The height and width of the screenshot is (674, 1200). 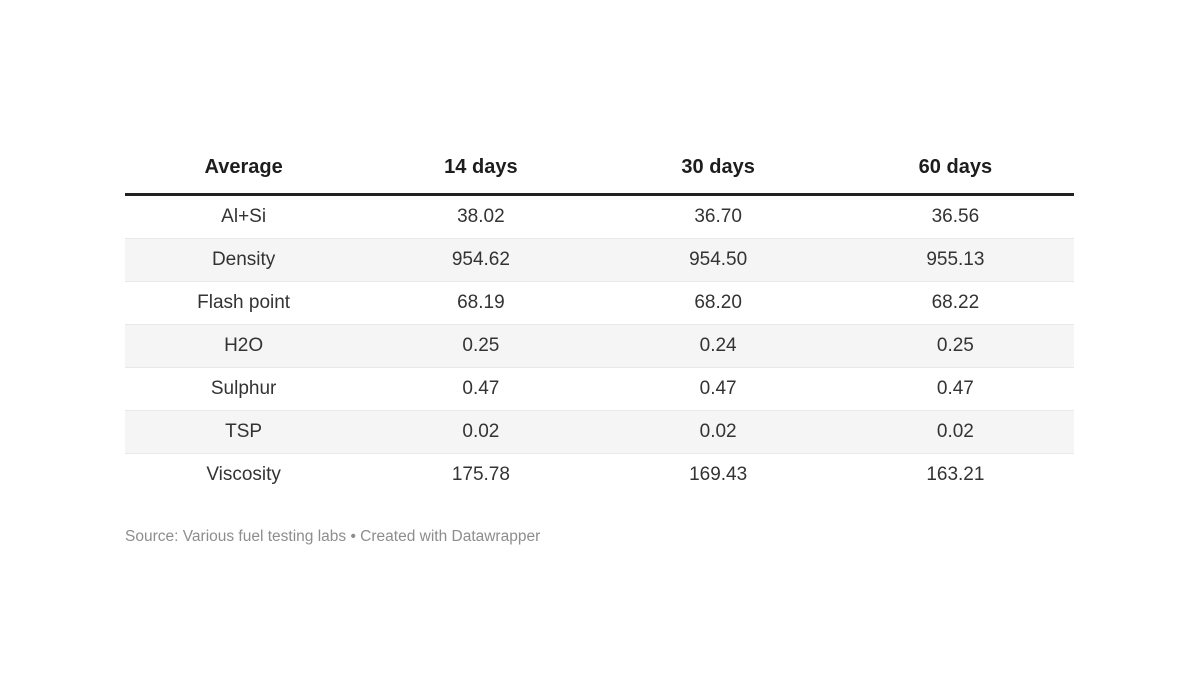 I want to click on table-cell: 0.24, so click(x=718, y=346).